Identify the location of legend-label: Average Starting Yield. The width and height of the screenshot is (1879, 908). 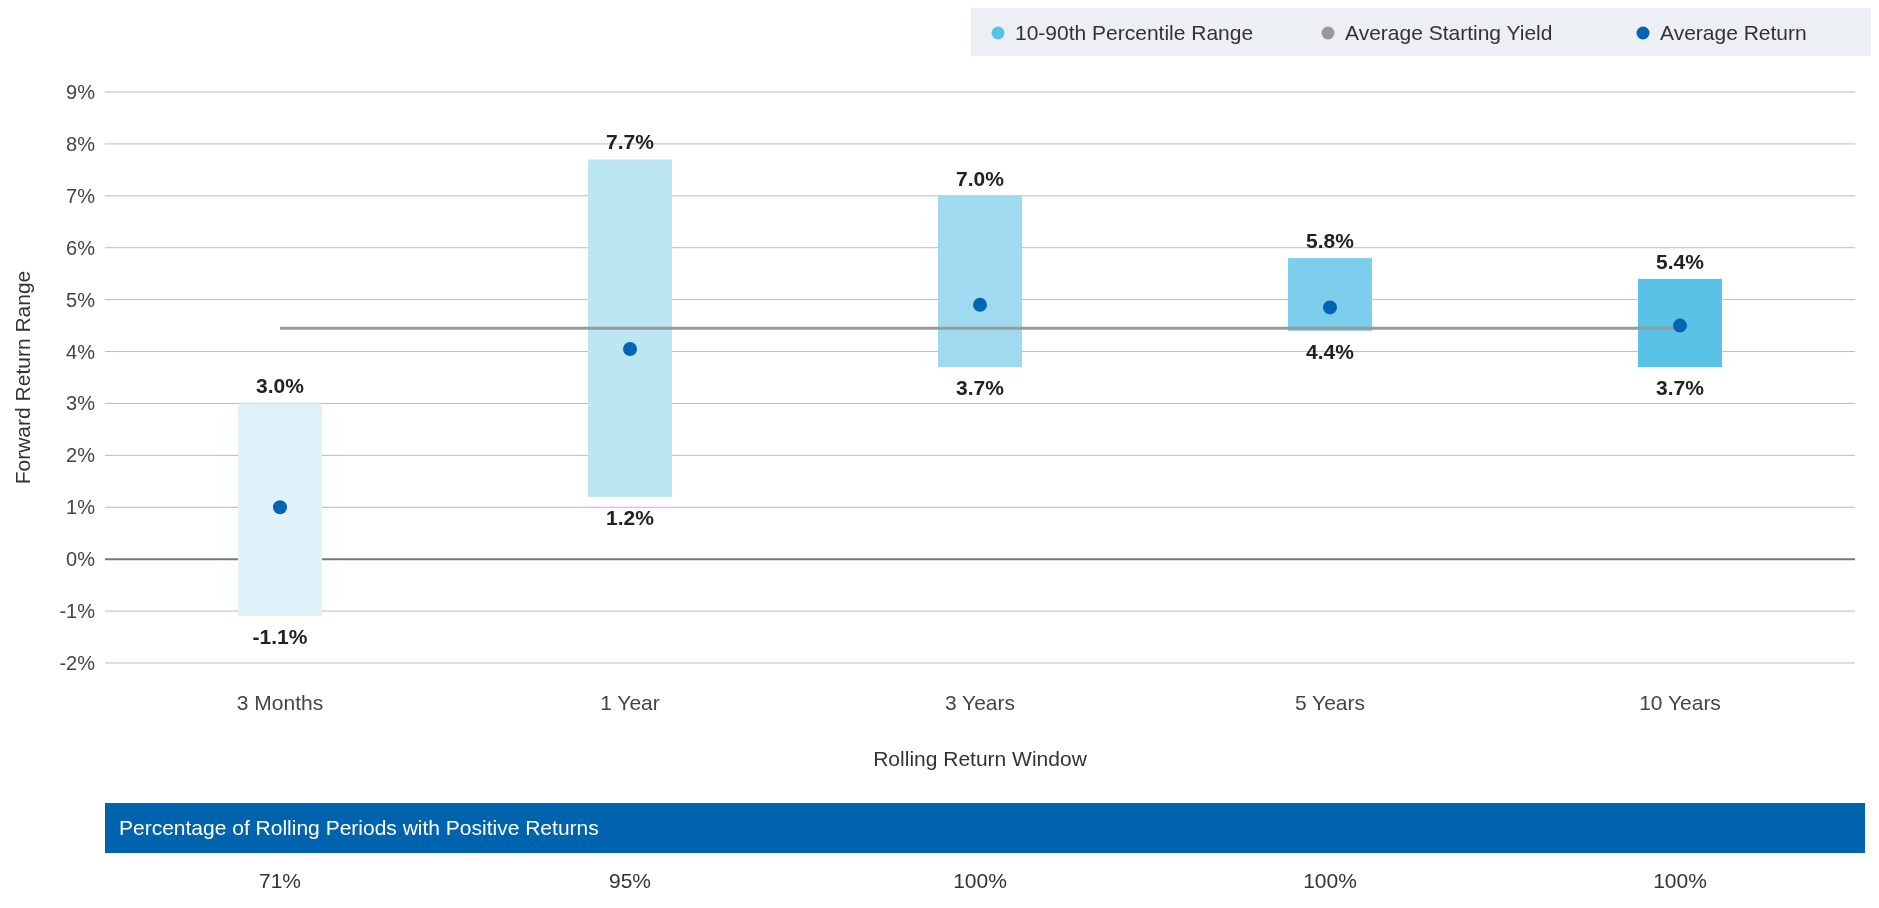
(1449, 32).